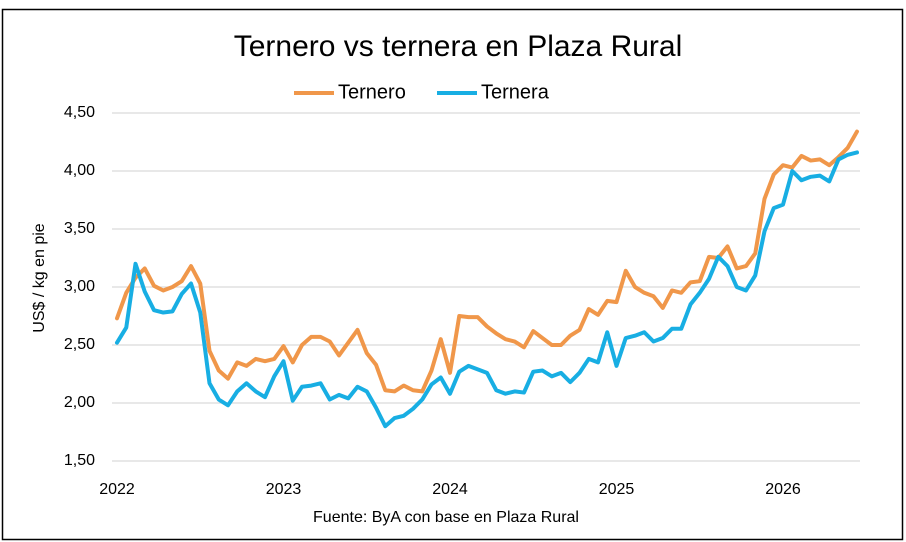 Image resolution: width=906 pixels, height=542 pixels. What do you see at coordinates (79, 286) in the screenshot?
I see `y-tick-label: 3,00` at bounding box center [79, 286].